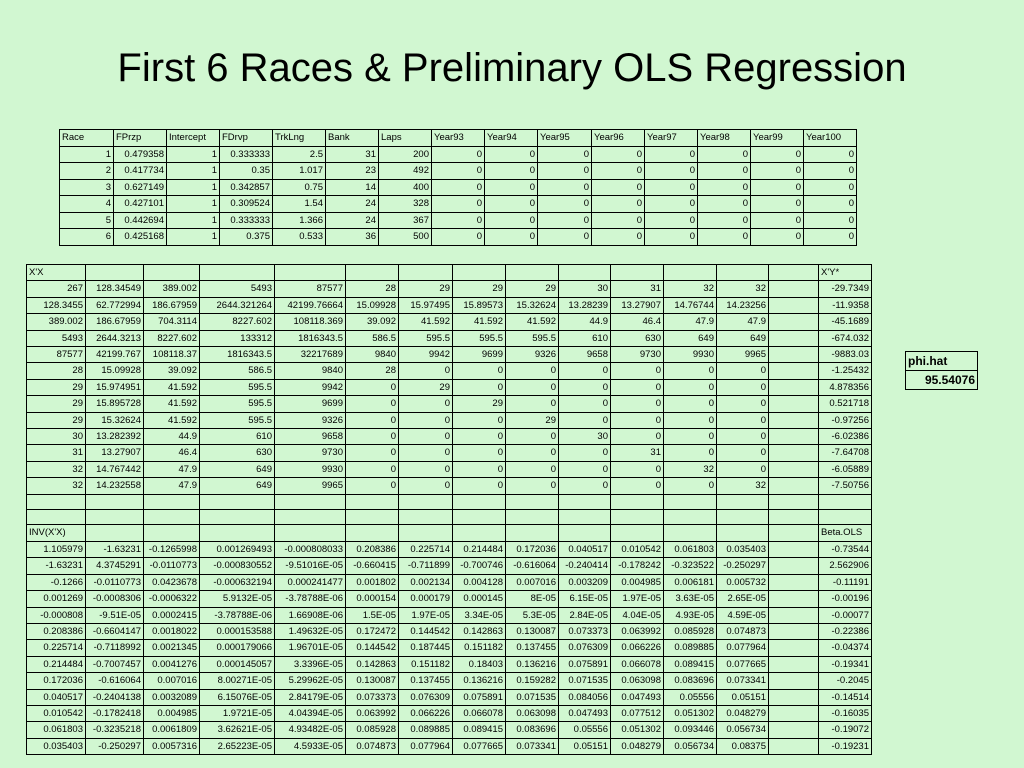 This screenshot has height=768, width=1024. What do you see at coordinates (171, 730) in the screenshot?
I see `table-cell: 0.0061809` at bounding box center [171, 730].